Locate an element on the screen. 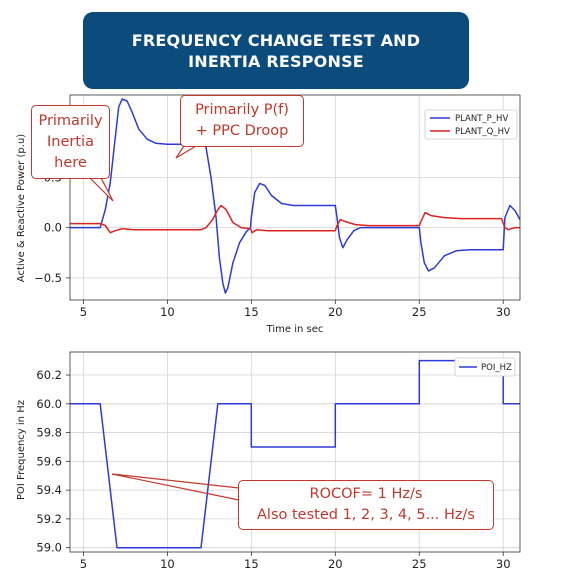 This screenshot has width=562, height=584. top-series-line-plant-q-hv is located at coordinates (295, 219).